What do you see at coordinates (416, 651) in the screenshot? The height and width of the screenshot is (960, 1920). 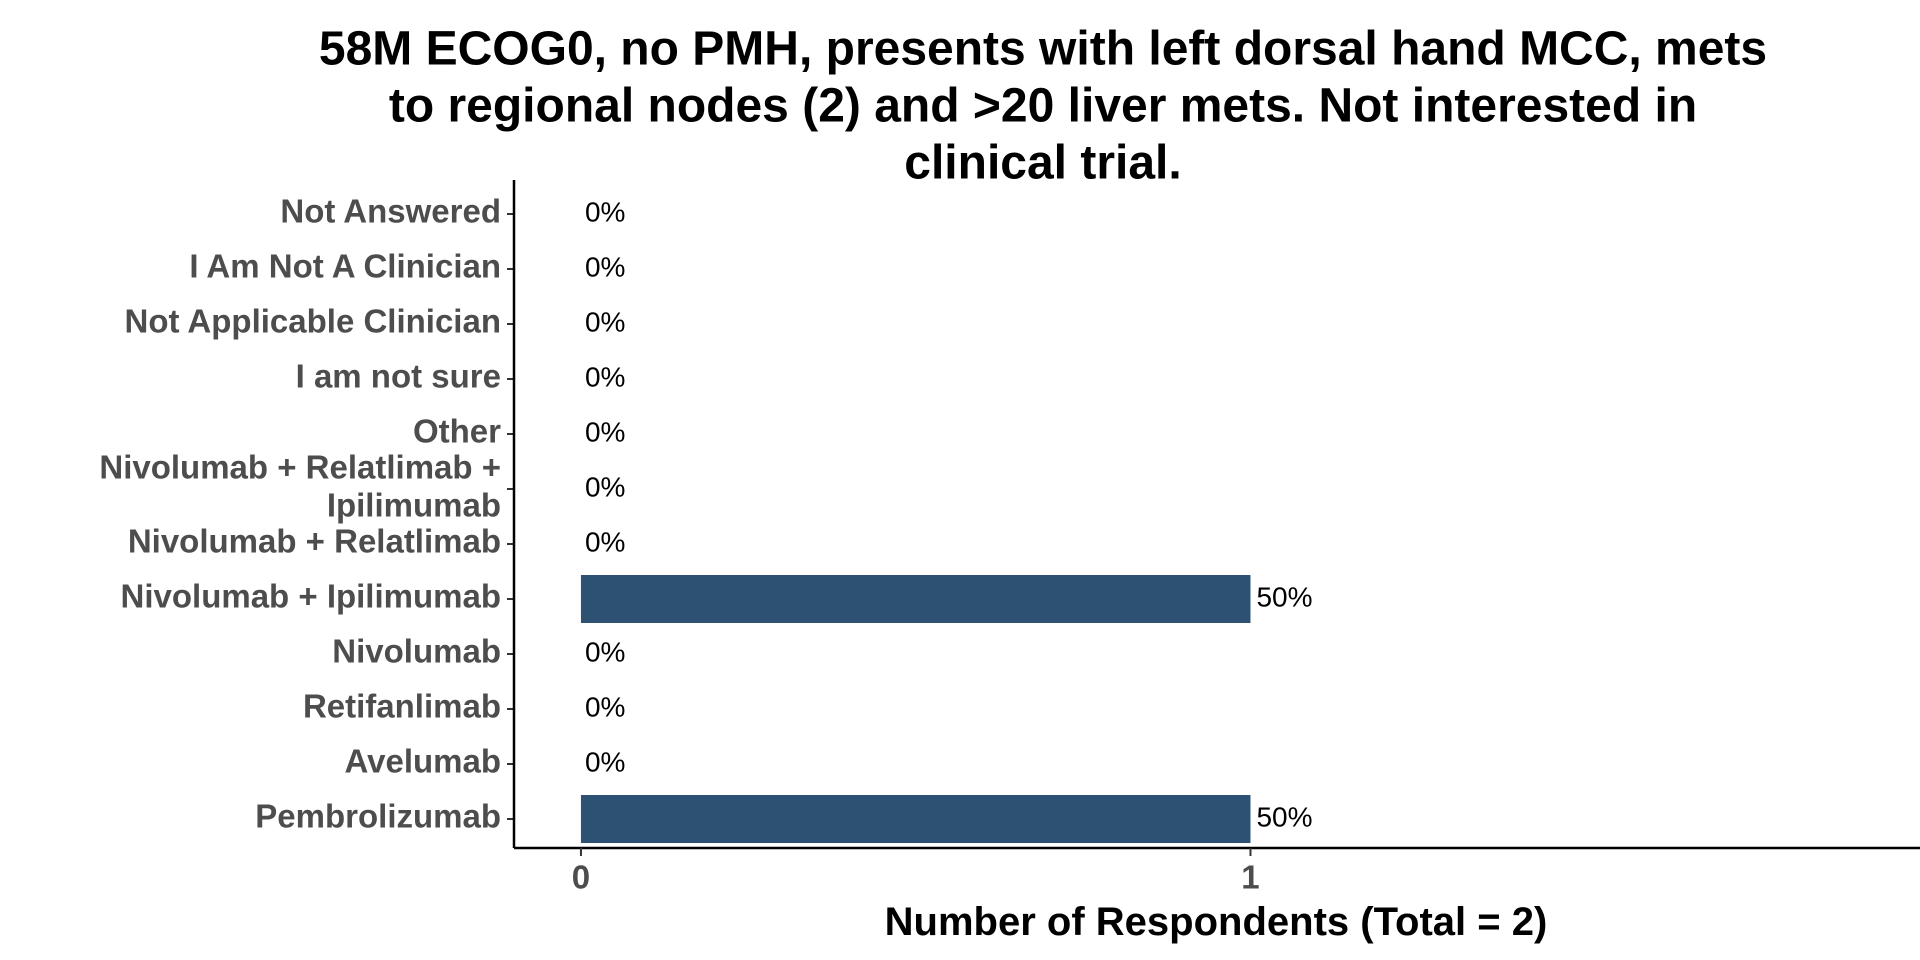 I see `category-label: Nivolumab` at bounding box center [416, 651].